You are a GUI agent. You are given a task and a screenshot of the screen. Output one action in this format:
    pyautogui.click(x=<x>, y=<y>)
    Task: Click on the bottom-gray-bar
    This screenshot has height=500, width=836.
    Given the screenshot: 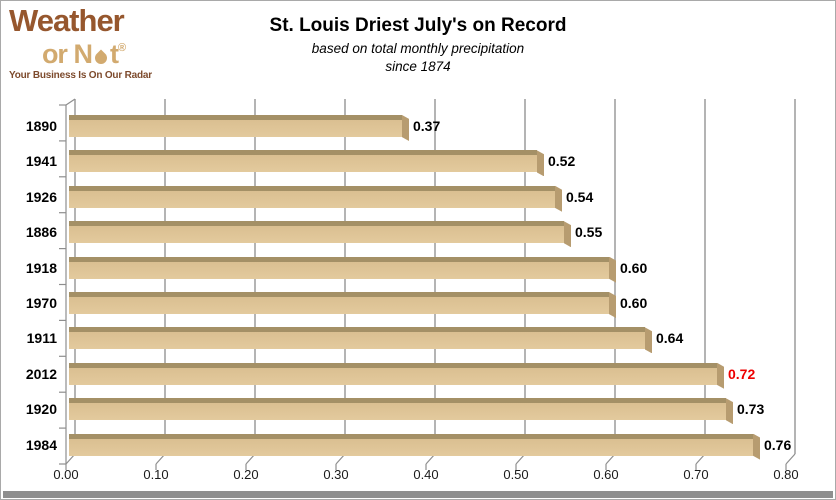 What is the action you would take?
    pyautogui.click(x=418, y=494)
    